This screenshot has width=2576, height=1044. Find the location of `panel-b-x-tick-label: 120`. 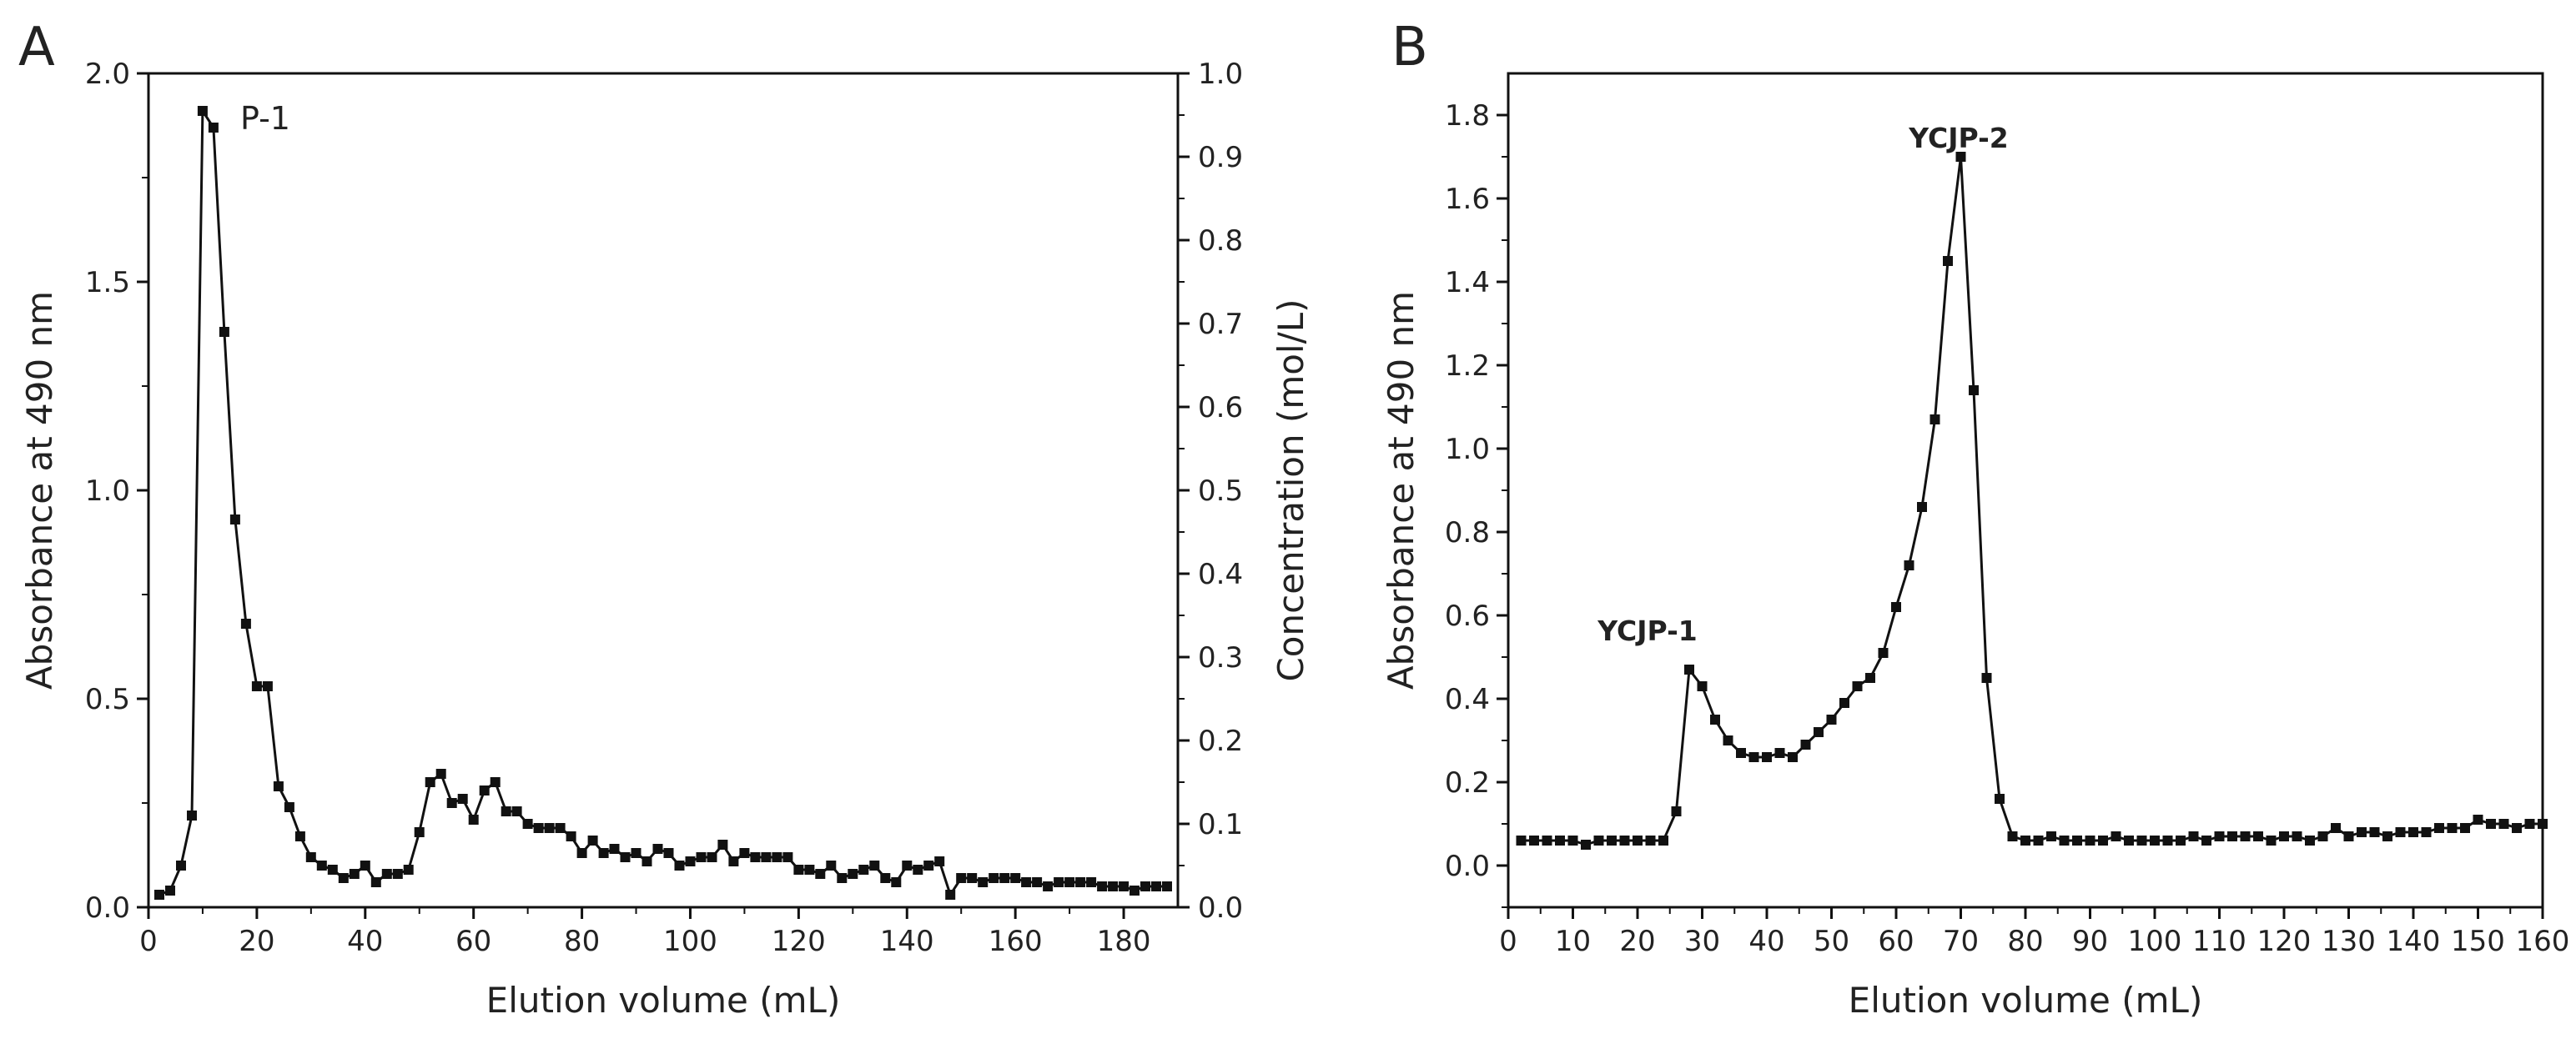

panel-b-x-tick-label: 120 is located at coordinates (2284, 941).